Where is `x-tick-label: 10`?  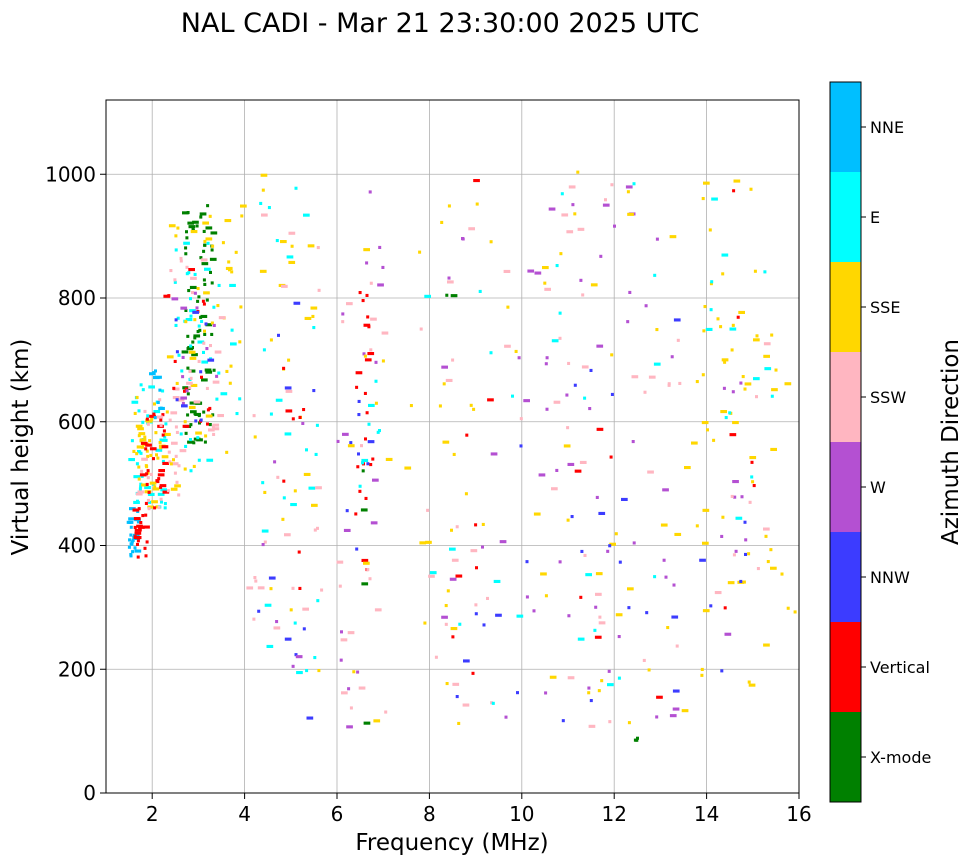 x-tick-label: 10 is located at coordinates (521, 814).